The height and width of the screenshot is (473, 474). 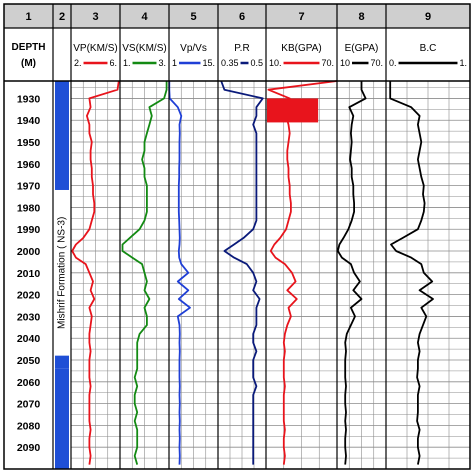 What do you see at coordinates (95, 48) in the screenshot?
I see `track-name: VP(KM/S)` at bounding box center [95, 48].